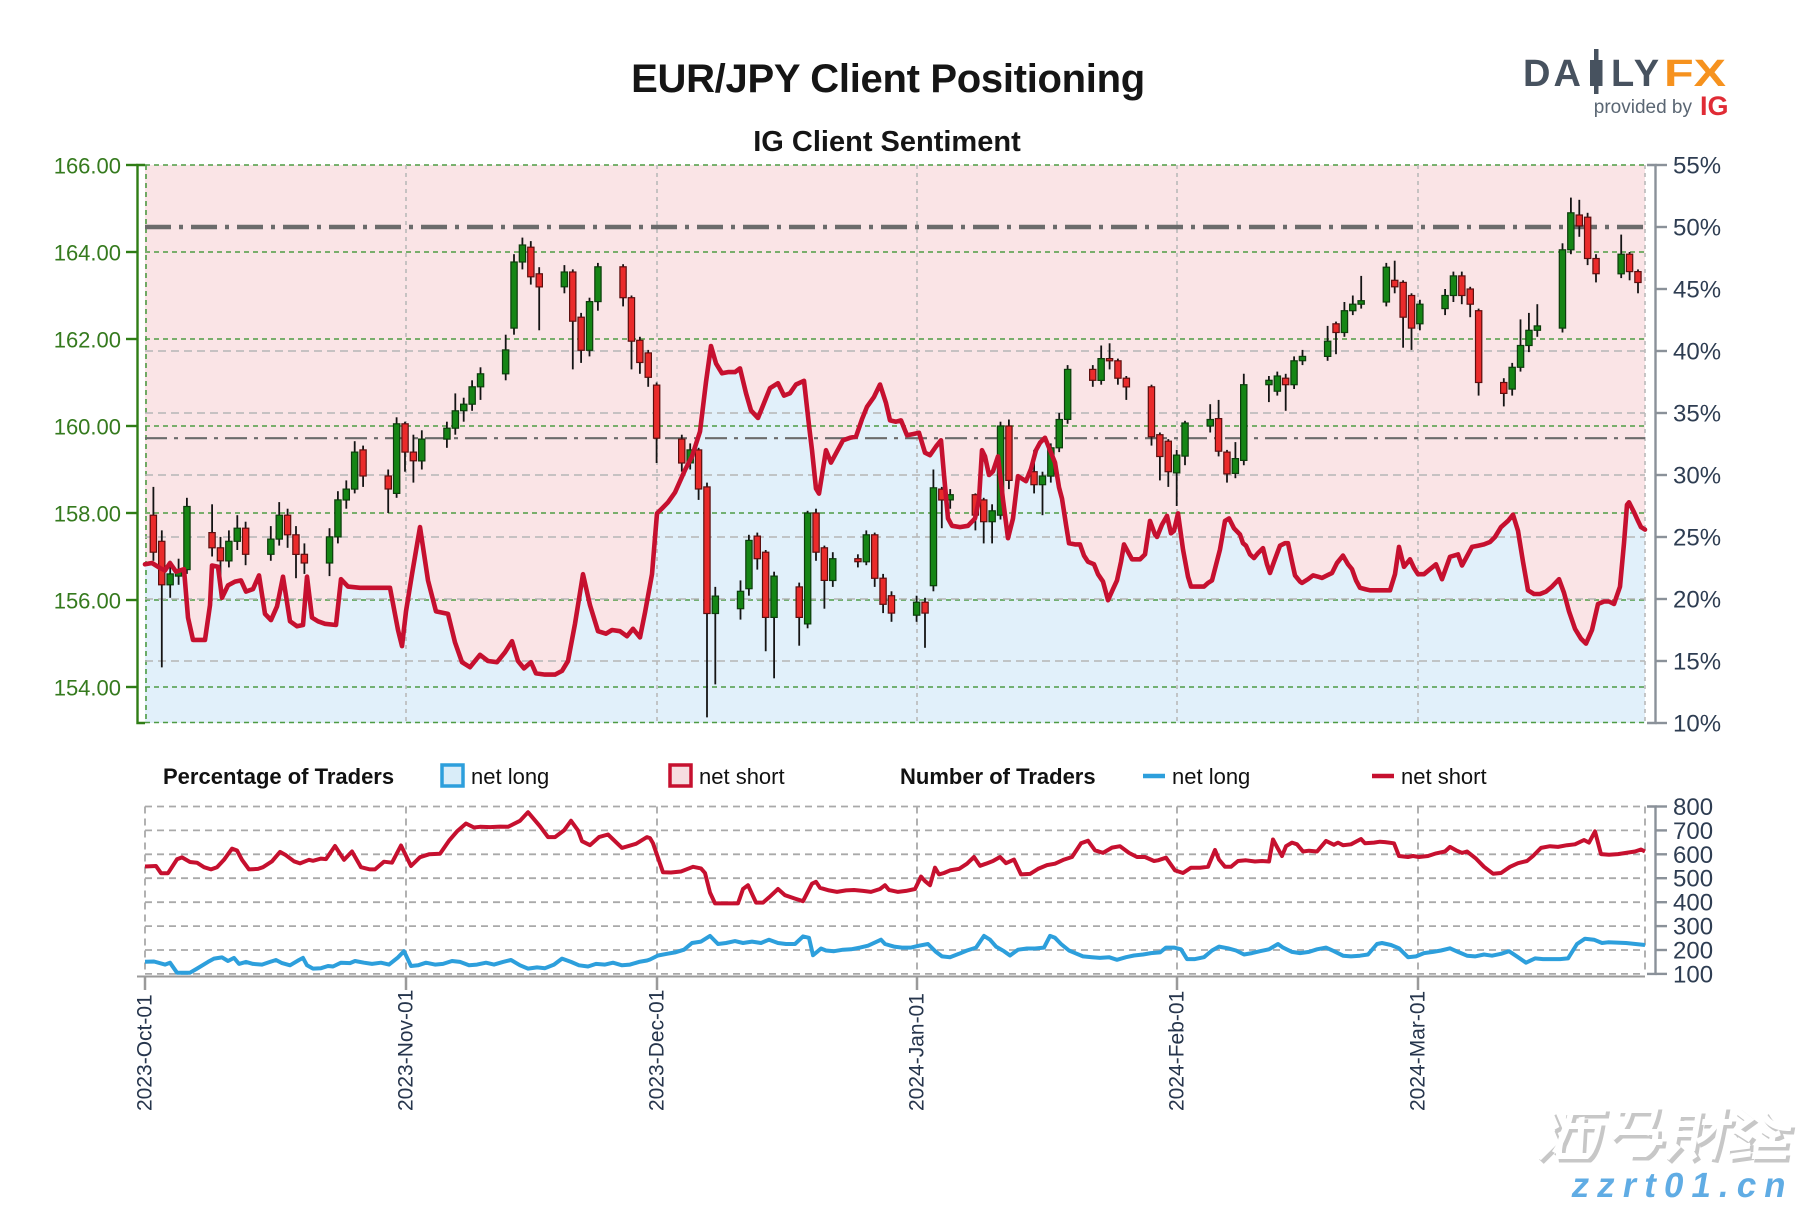  Describe the element at coordinates (1636, 74) in the screenshot. I see `svg-text: LY` at that location.